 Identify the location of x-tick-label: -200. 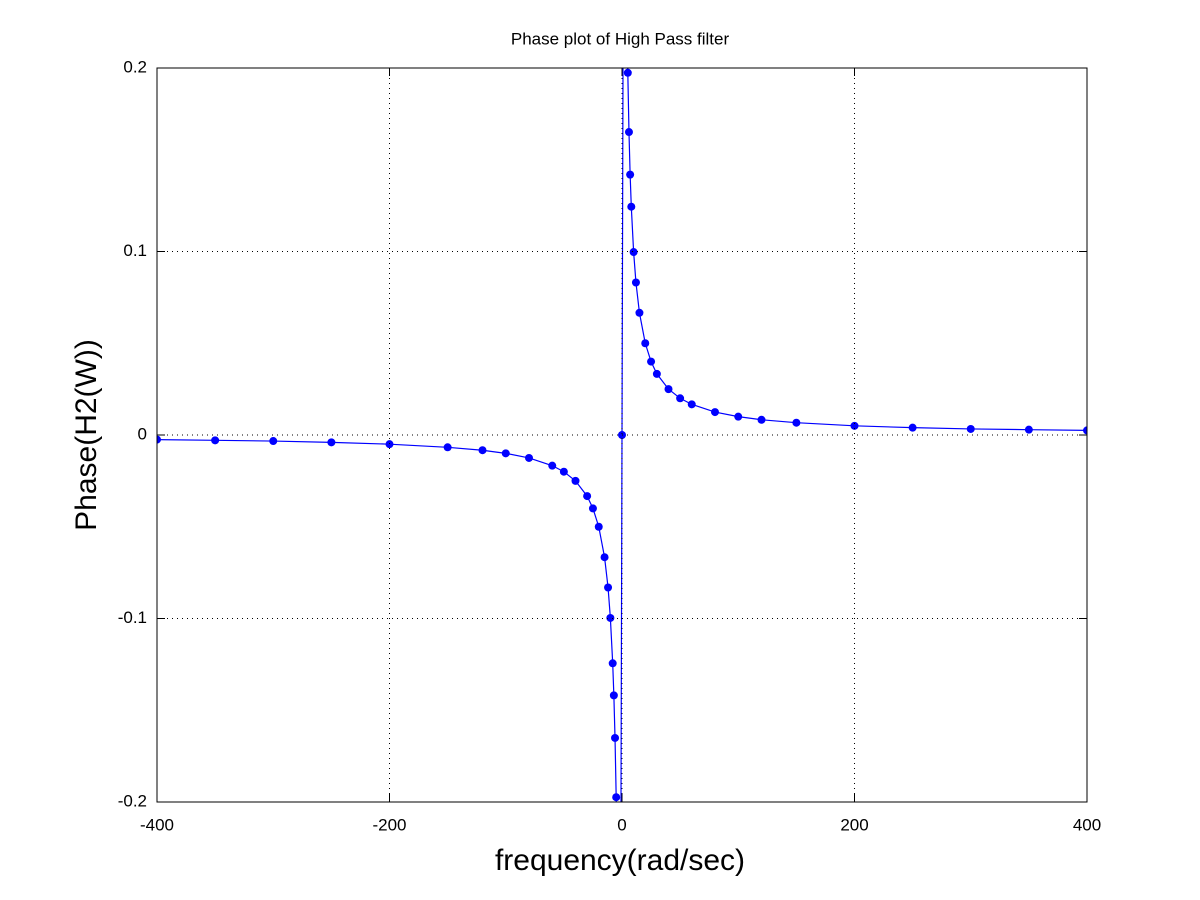
(389, 824).